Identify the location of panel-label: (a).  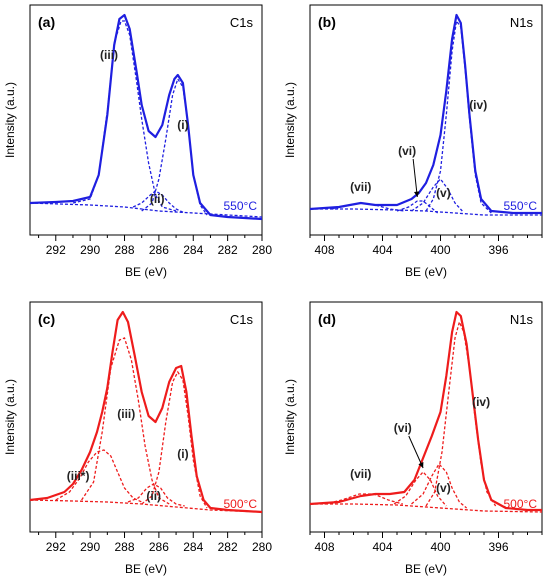
(46, 22).